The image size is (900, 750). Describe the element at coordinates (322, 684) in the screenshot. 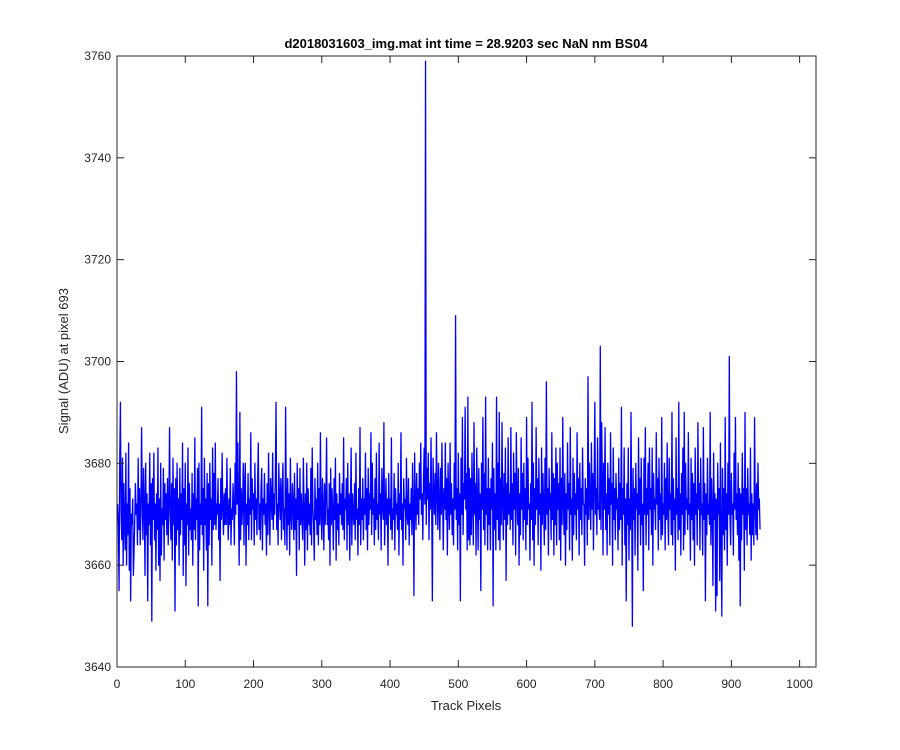

I see `x-tick-label: 300` at that location.